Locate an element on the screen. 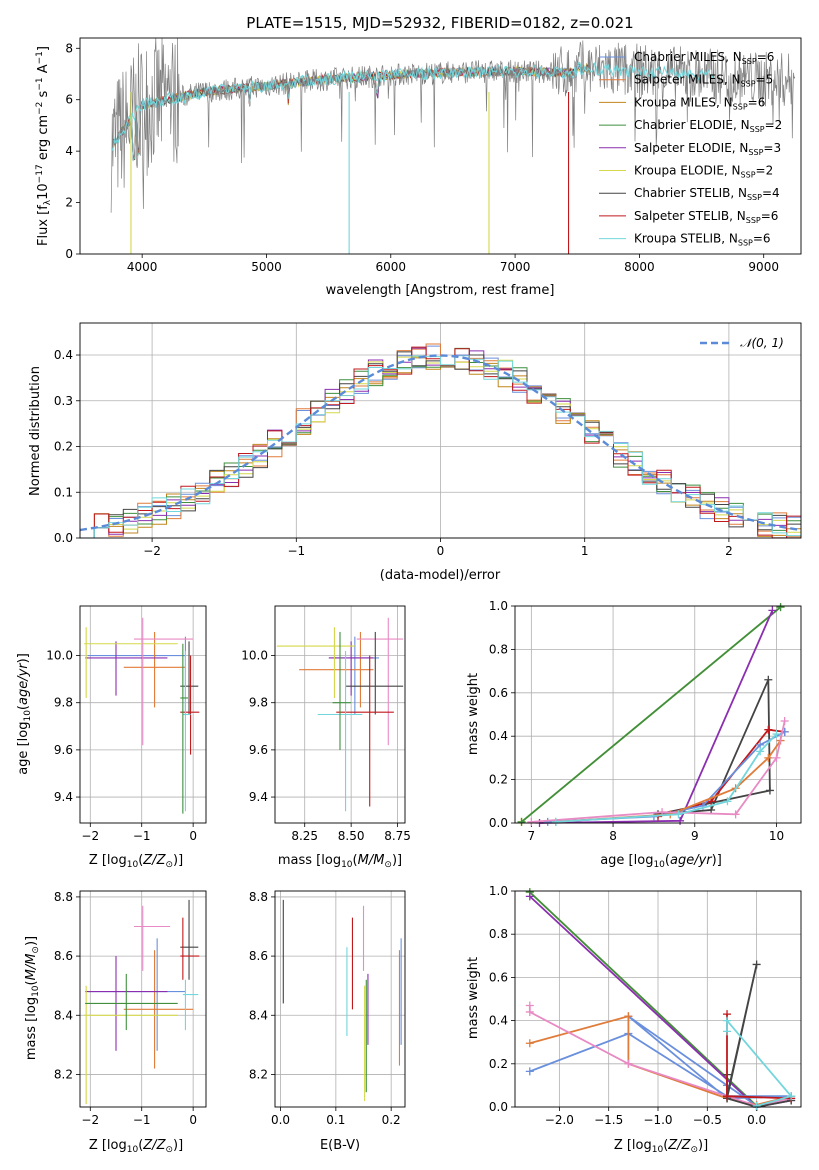 The height and width of the screenshot is (1170, 819). age-xlabel: age [log10(age/yr)] is located at coordinates (661, 861).